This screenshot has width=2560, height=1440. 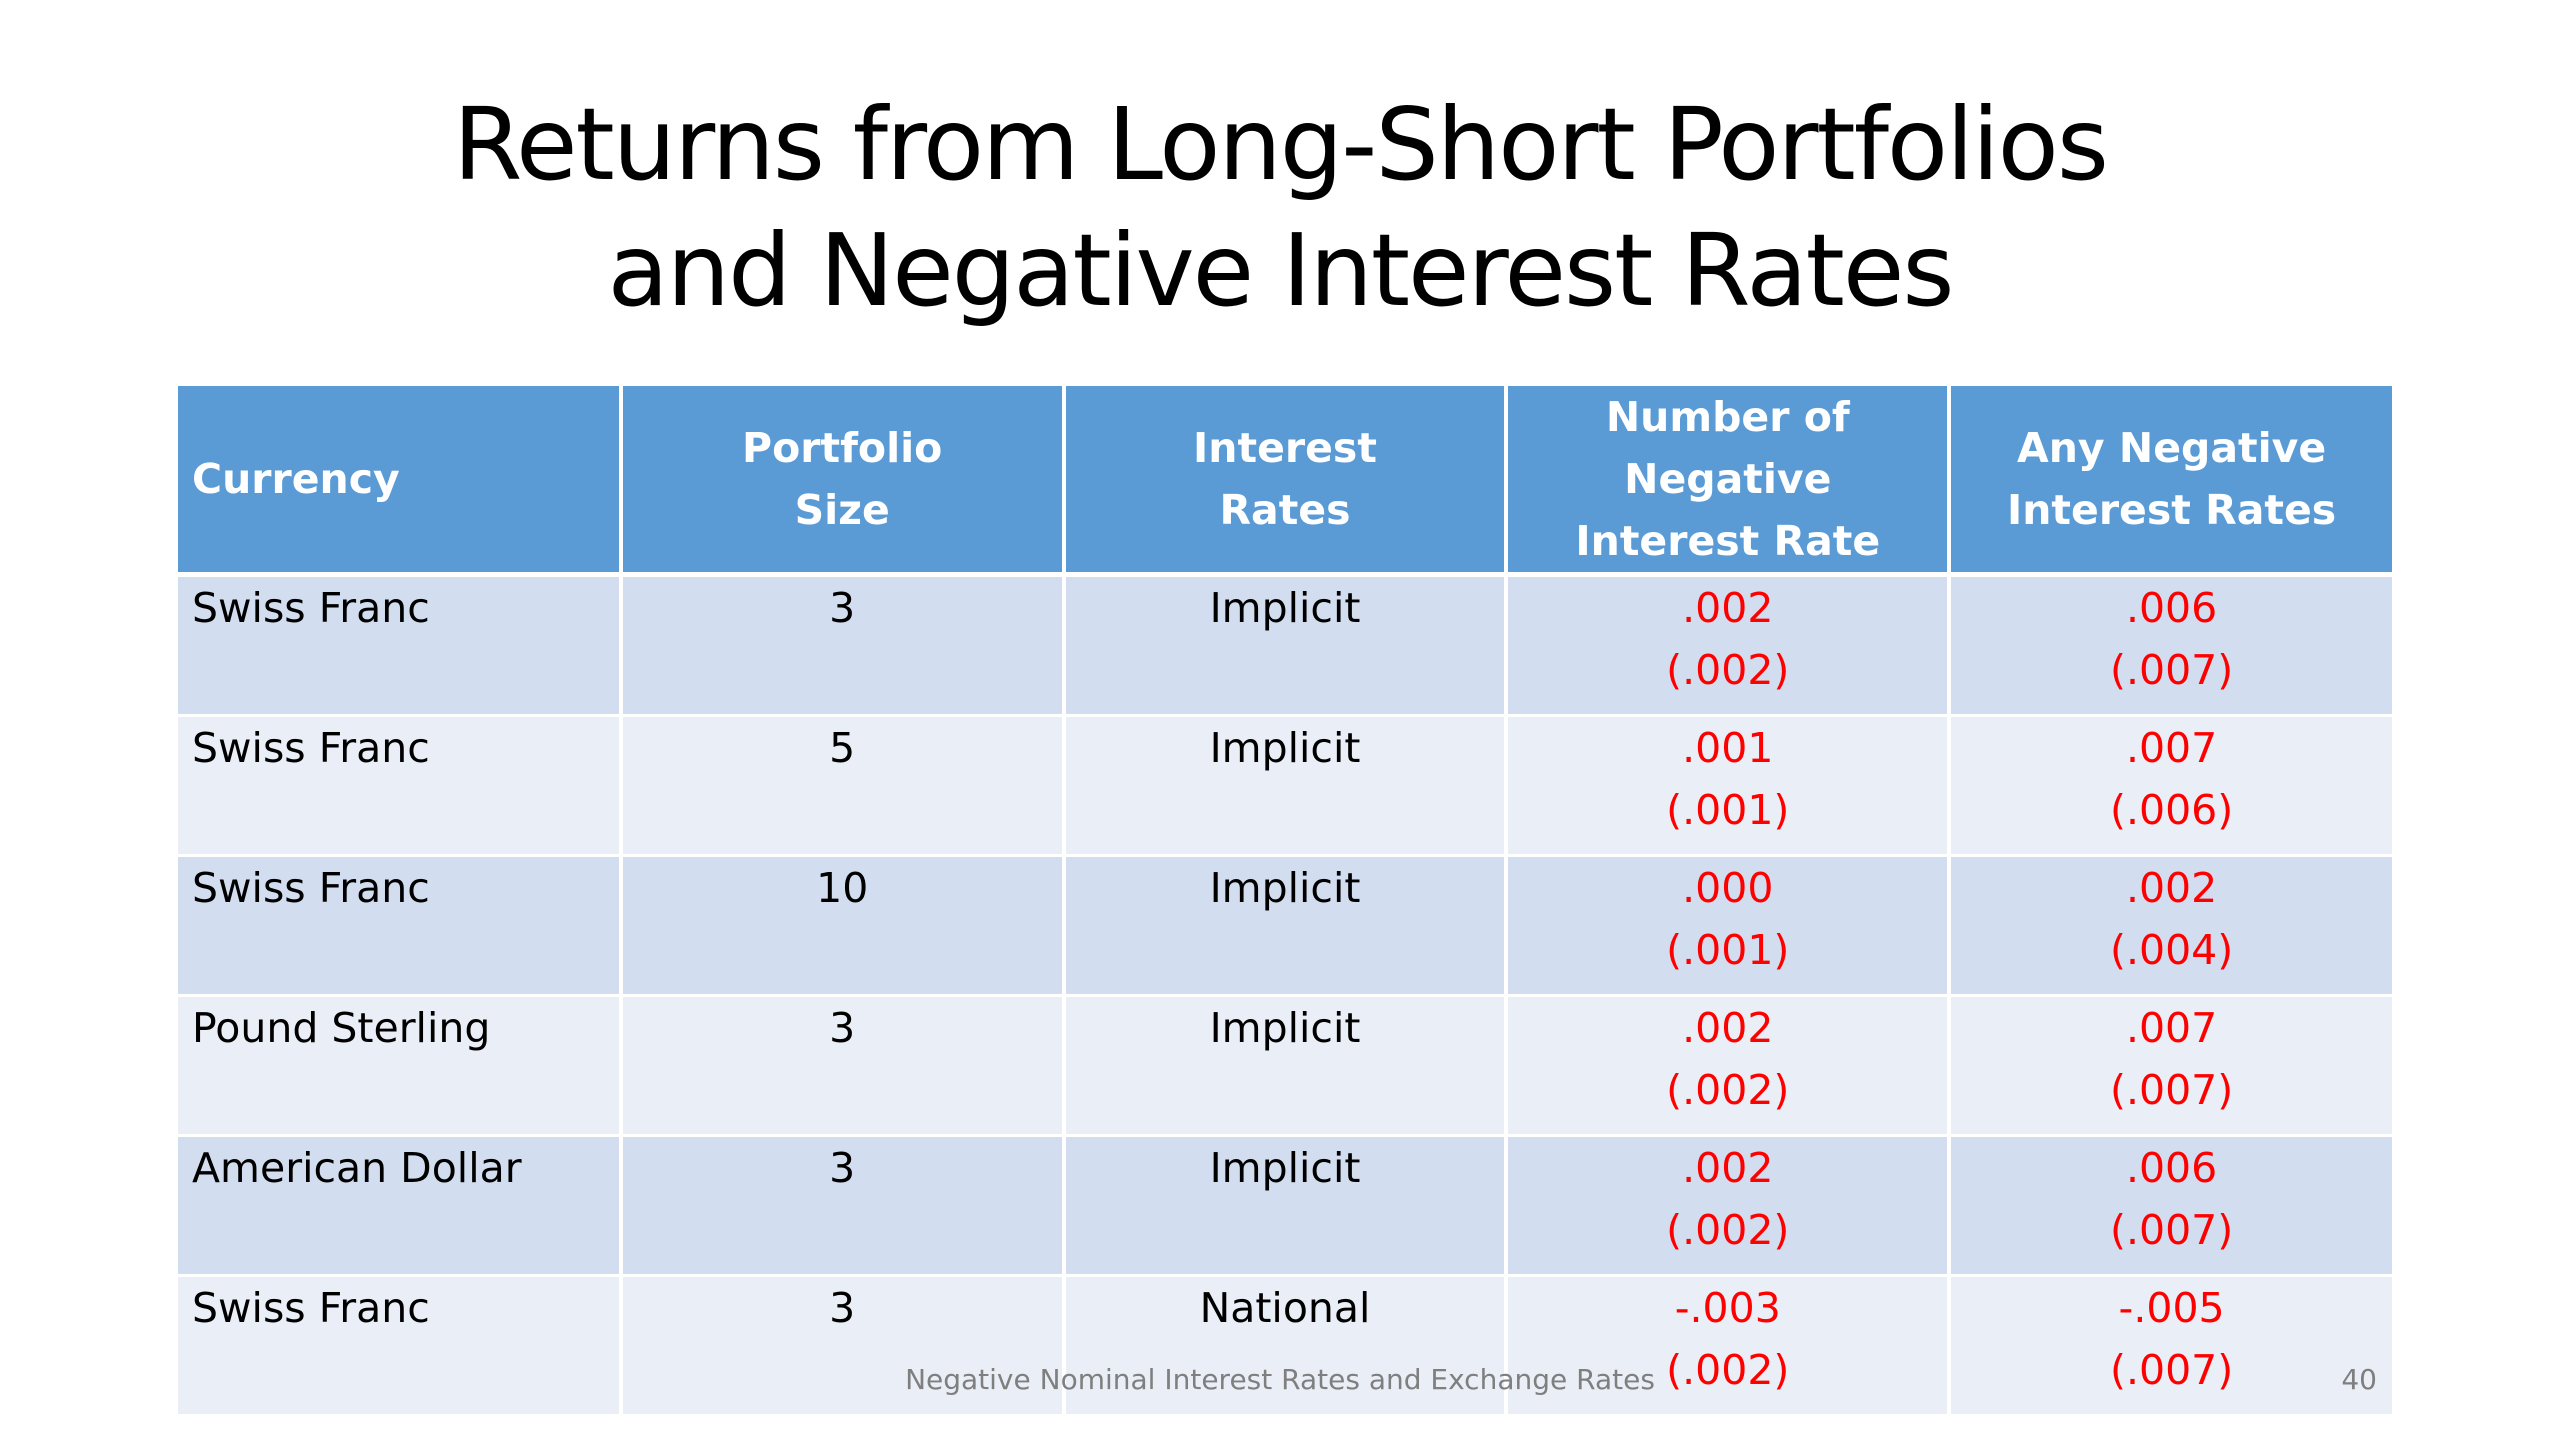 I want to click on header-portfolio-size: Portfolio Size, so click(x=843, y=481).